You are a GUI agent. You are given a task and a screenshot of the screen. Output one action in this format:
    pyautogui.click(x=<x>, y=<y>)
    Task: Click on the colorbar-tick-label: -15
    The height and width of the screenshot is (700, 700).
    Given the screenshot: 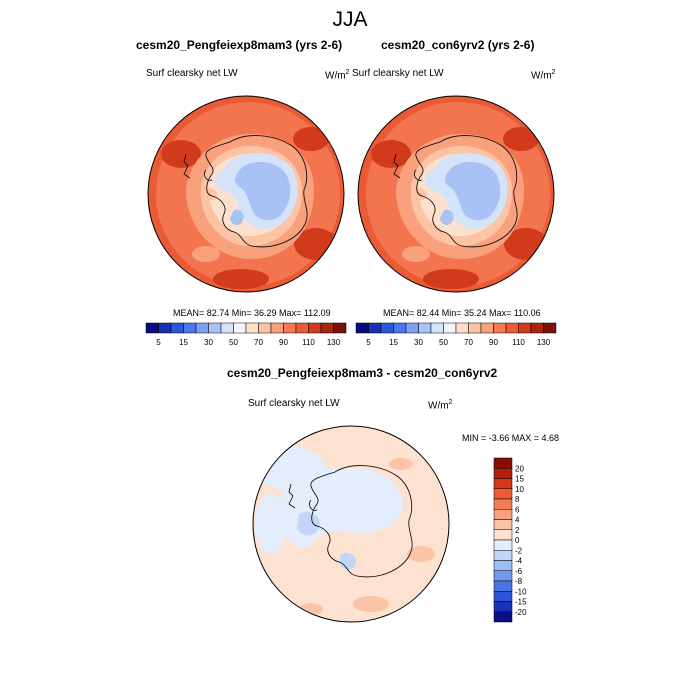 What is the action you would take?
    pyautogui.click(x=521, y=602)
    